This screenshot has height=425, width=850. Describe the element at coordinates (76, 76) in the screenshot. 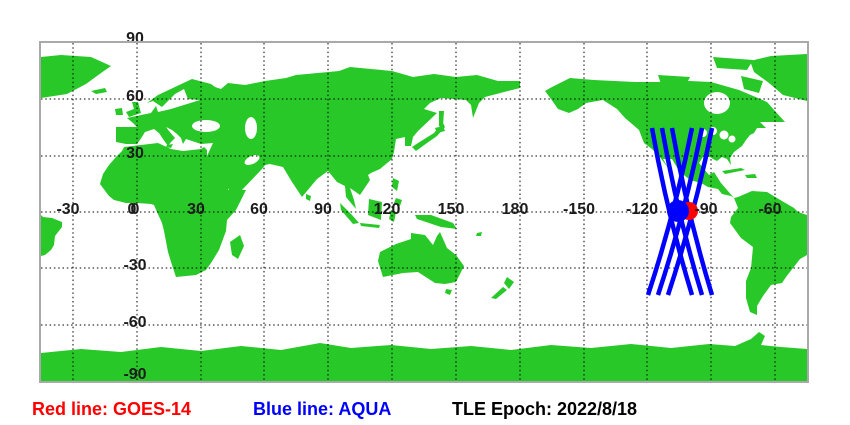

I see `landmass-greenland-east` at that location.